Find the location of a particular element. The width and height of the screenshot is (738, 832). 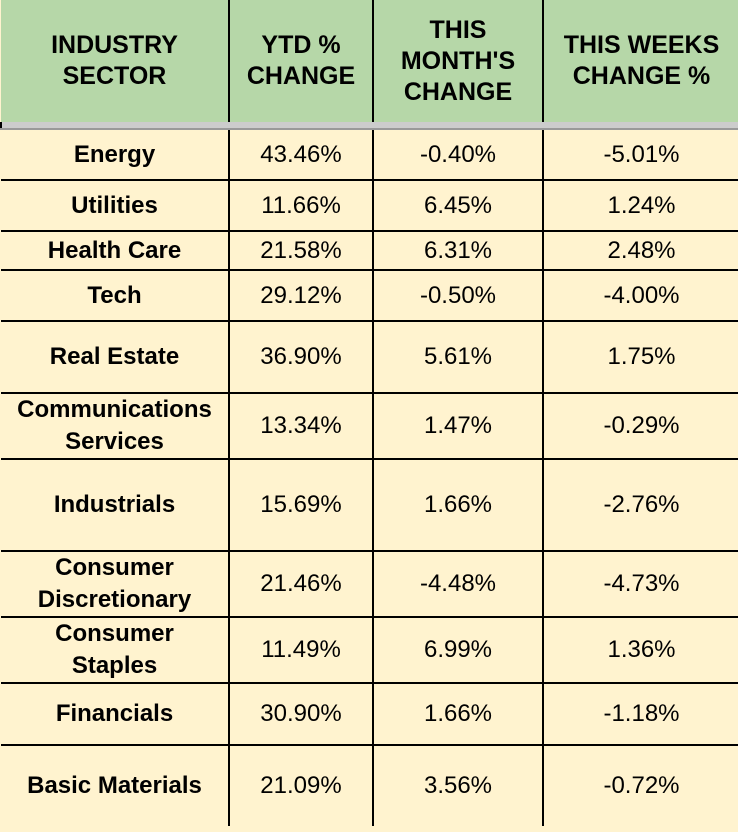

month-change-cell: 6.99% is located at coordinates (458, 650).